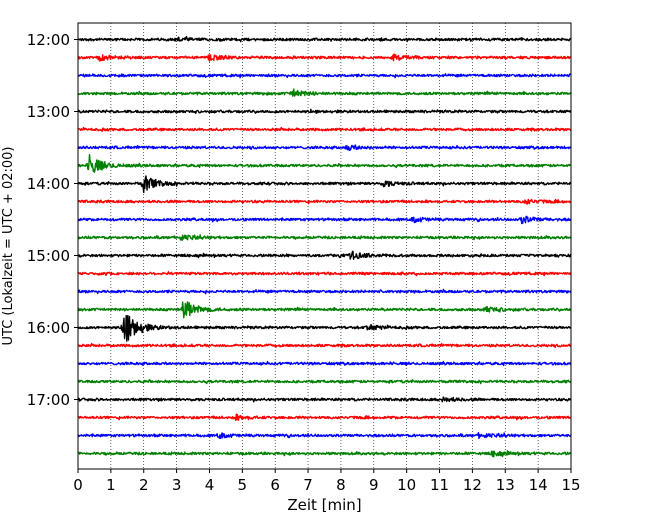 Image resolution: width=650 pixels, height=520 pixels. Describe the element at coordinates (538, 485) in the screenshot. I see `x-tick-label: 14` at that location.